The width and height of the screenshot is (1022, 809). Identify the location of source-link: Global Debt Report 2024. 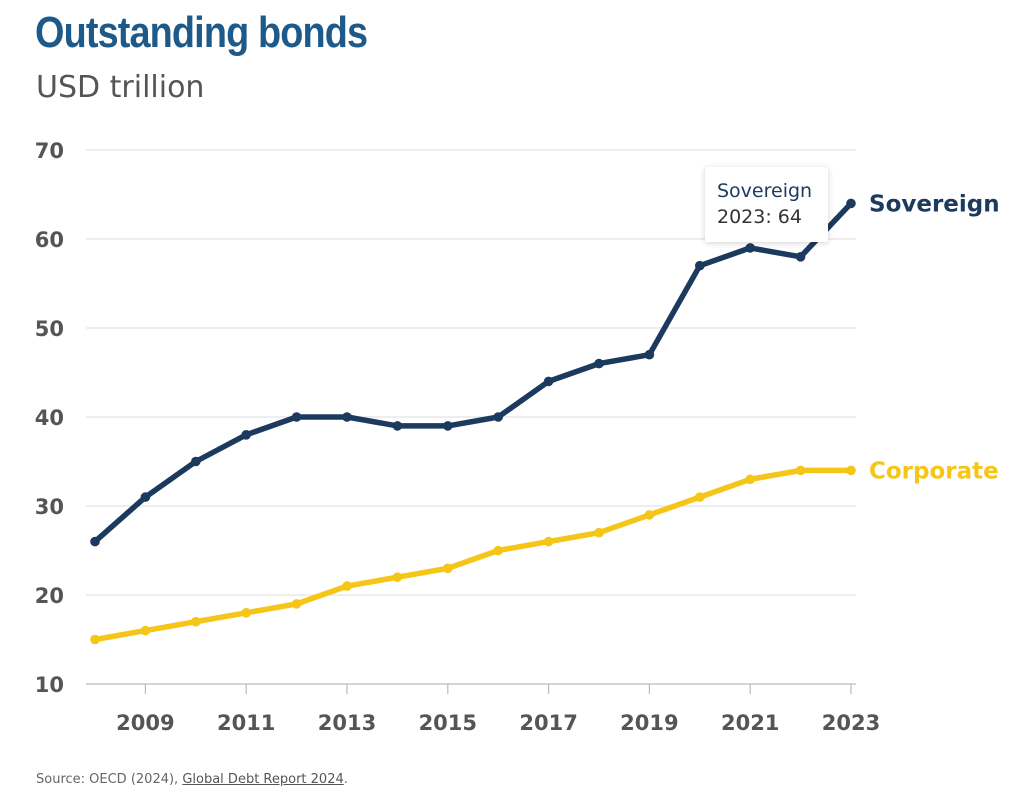
(263, 779).